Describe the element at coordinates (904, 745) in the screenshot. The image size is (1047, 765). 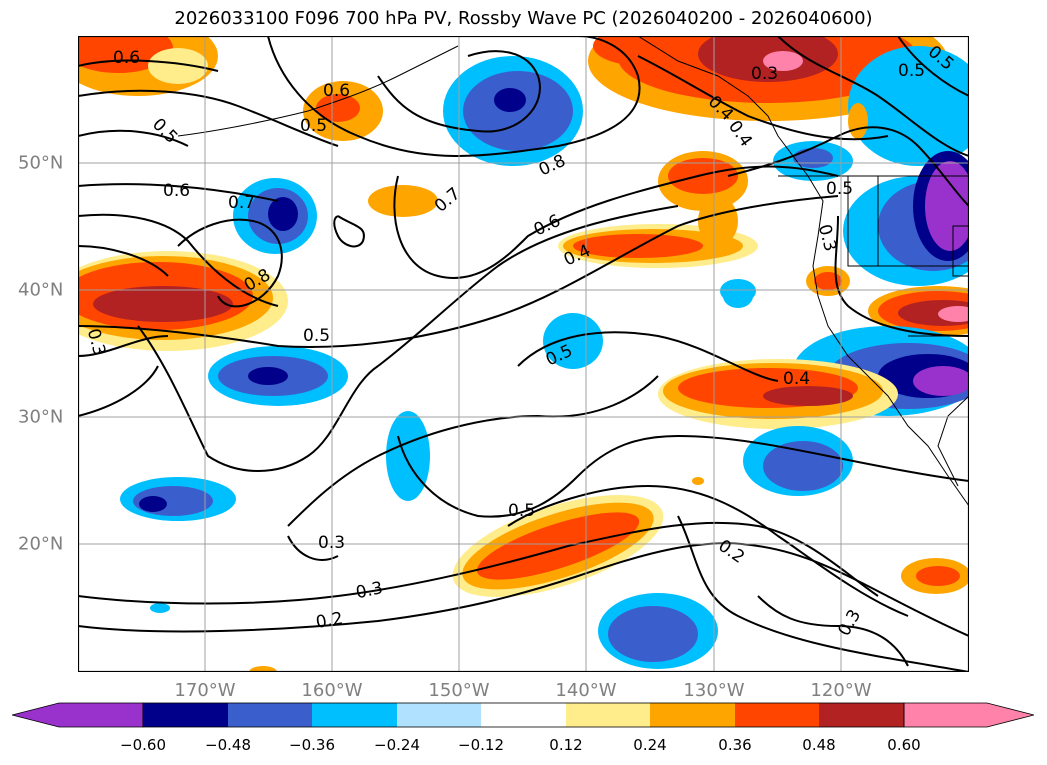
I see `colorbar-tick: 0.60` at that location.